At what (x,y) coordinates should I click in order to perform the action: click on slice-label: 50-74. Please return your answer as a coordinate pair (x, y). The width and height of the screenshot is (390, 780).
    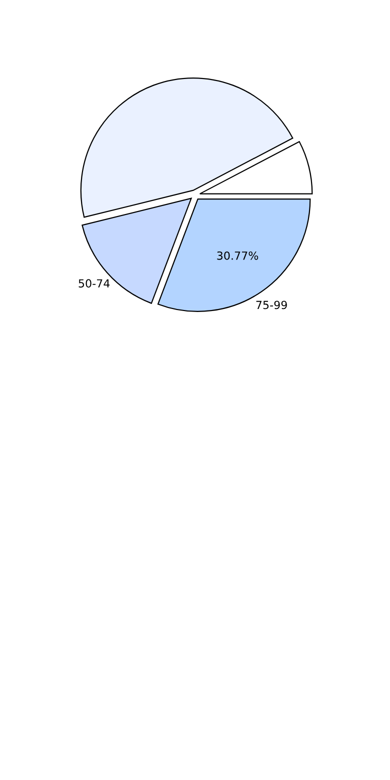
    Looking at the image, I should click on (94, 283).